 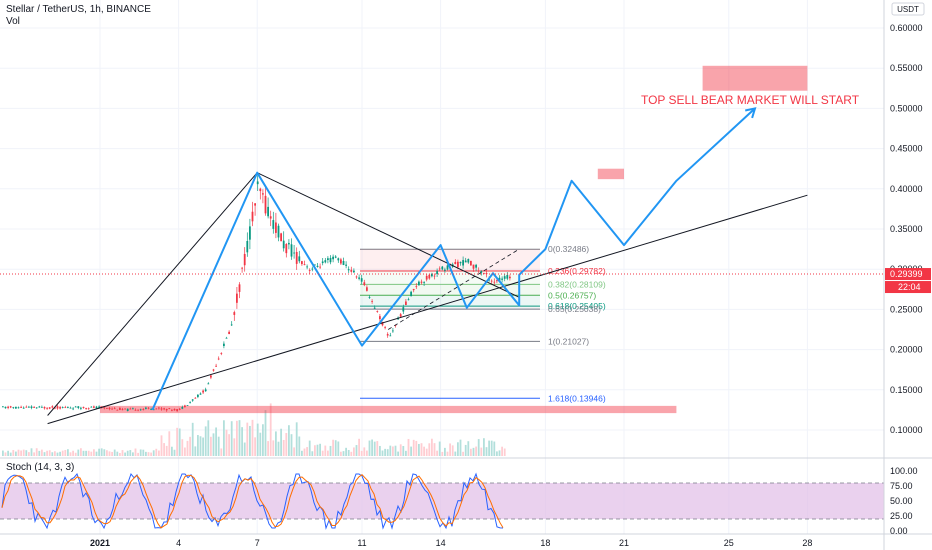 I want to click on last-price-badge, so click(x=908, y=274).